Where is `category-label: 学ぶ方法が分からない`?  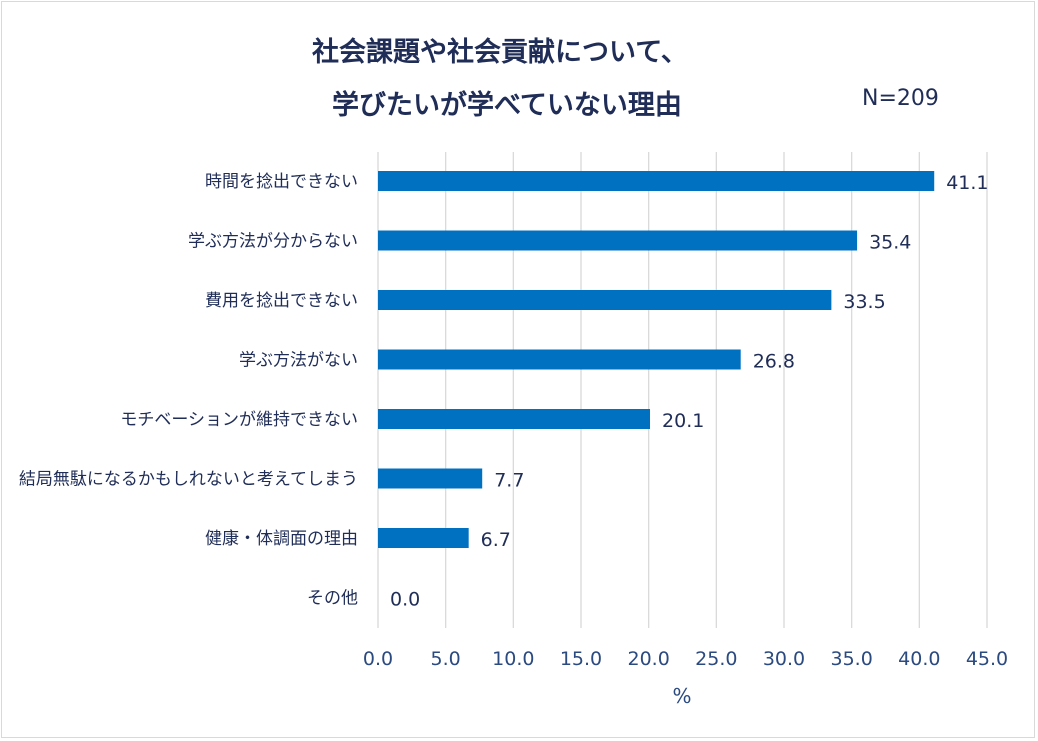 category-label: 学ぶ方法が分からない is located at coordinates (273, 242).